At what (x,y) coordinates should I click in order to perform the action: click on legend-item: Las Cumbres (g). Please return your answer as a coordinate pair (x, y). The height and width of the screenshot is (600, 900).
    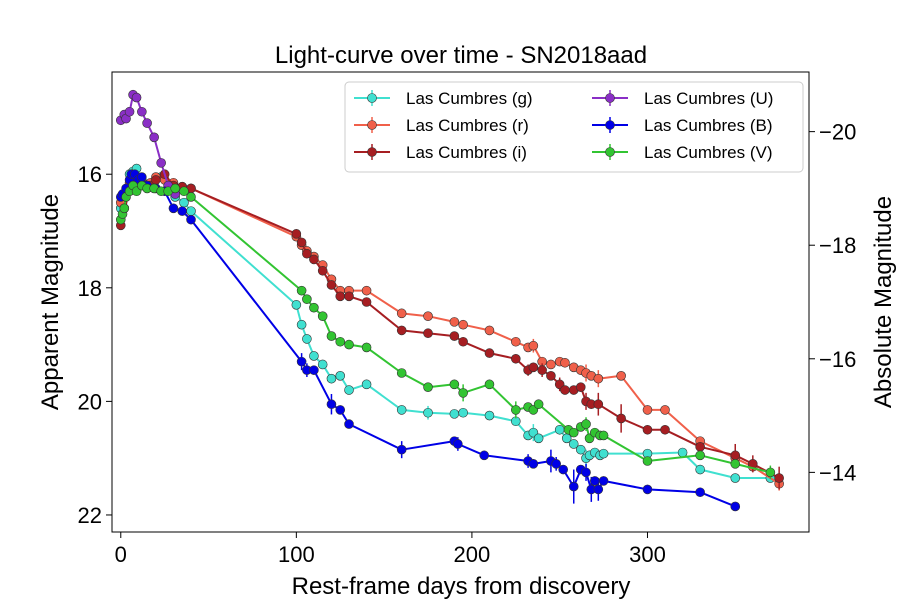
    Looking at the image, I should click on (443, 98).